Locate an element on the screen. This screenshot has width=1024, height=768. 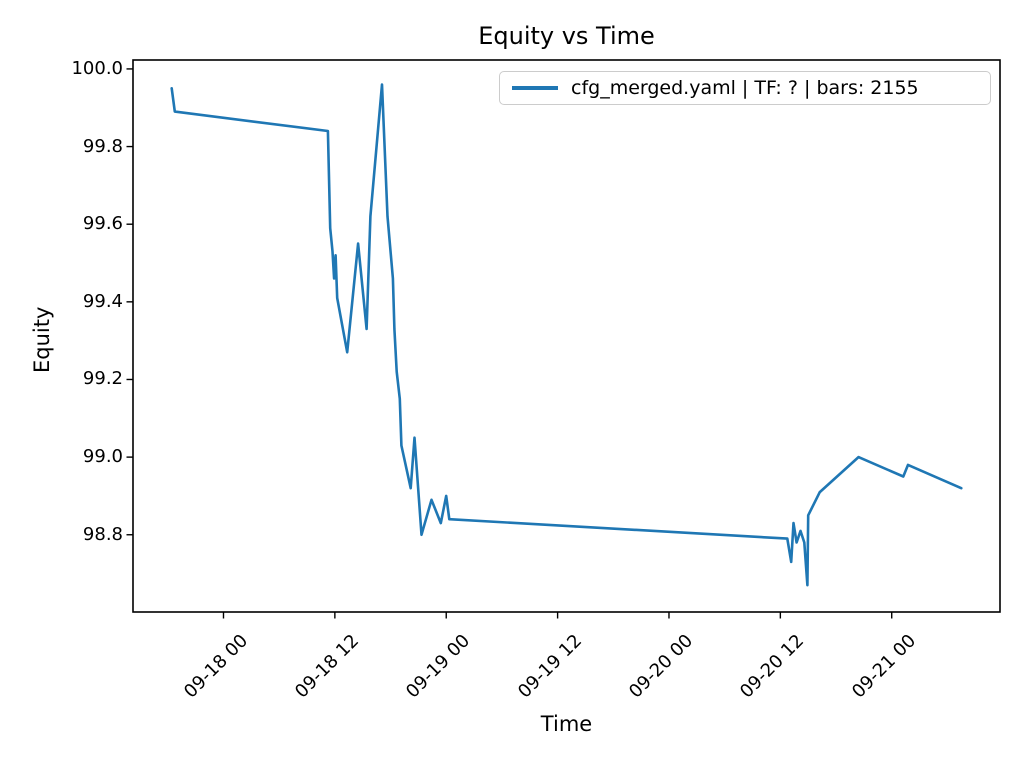
legend: cfg_merged.yaml | TF: ? | bars: 2155 is located at coordinates (745, 88).